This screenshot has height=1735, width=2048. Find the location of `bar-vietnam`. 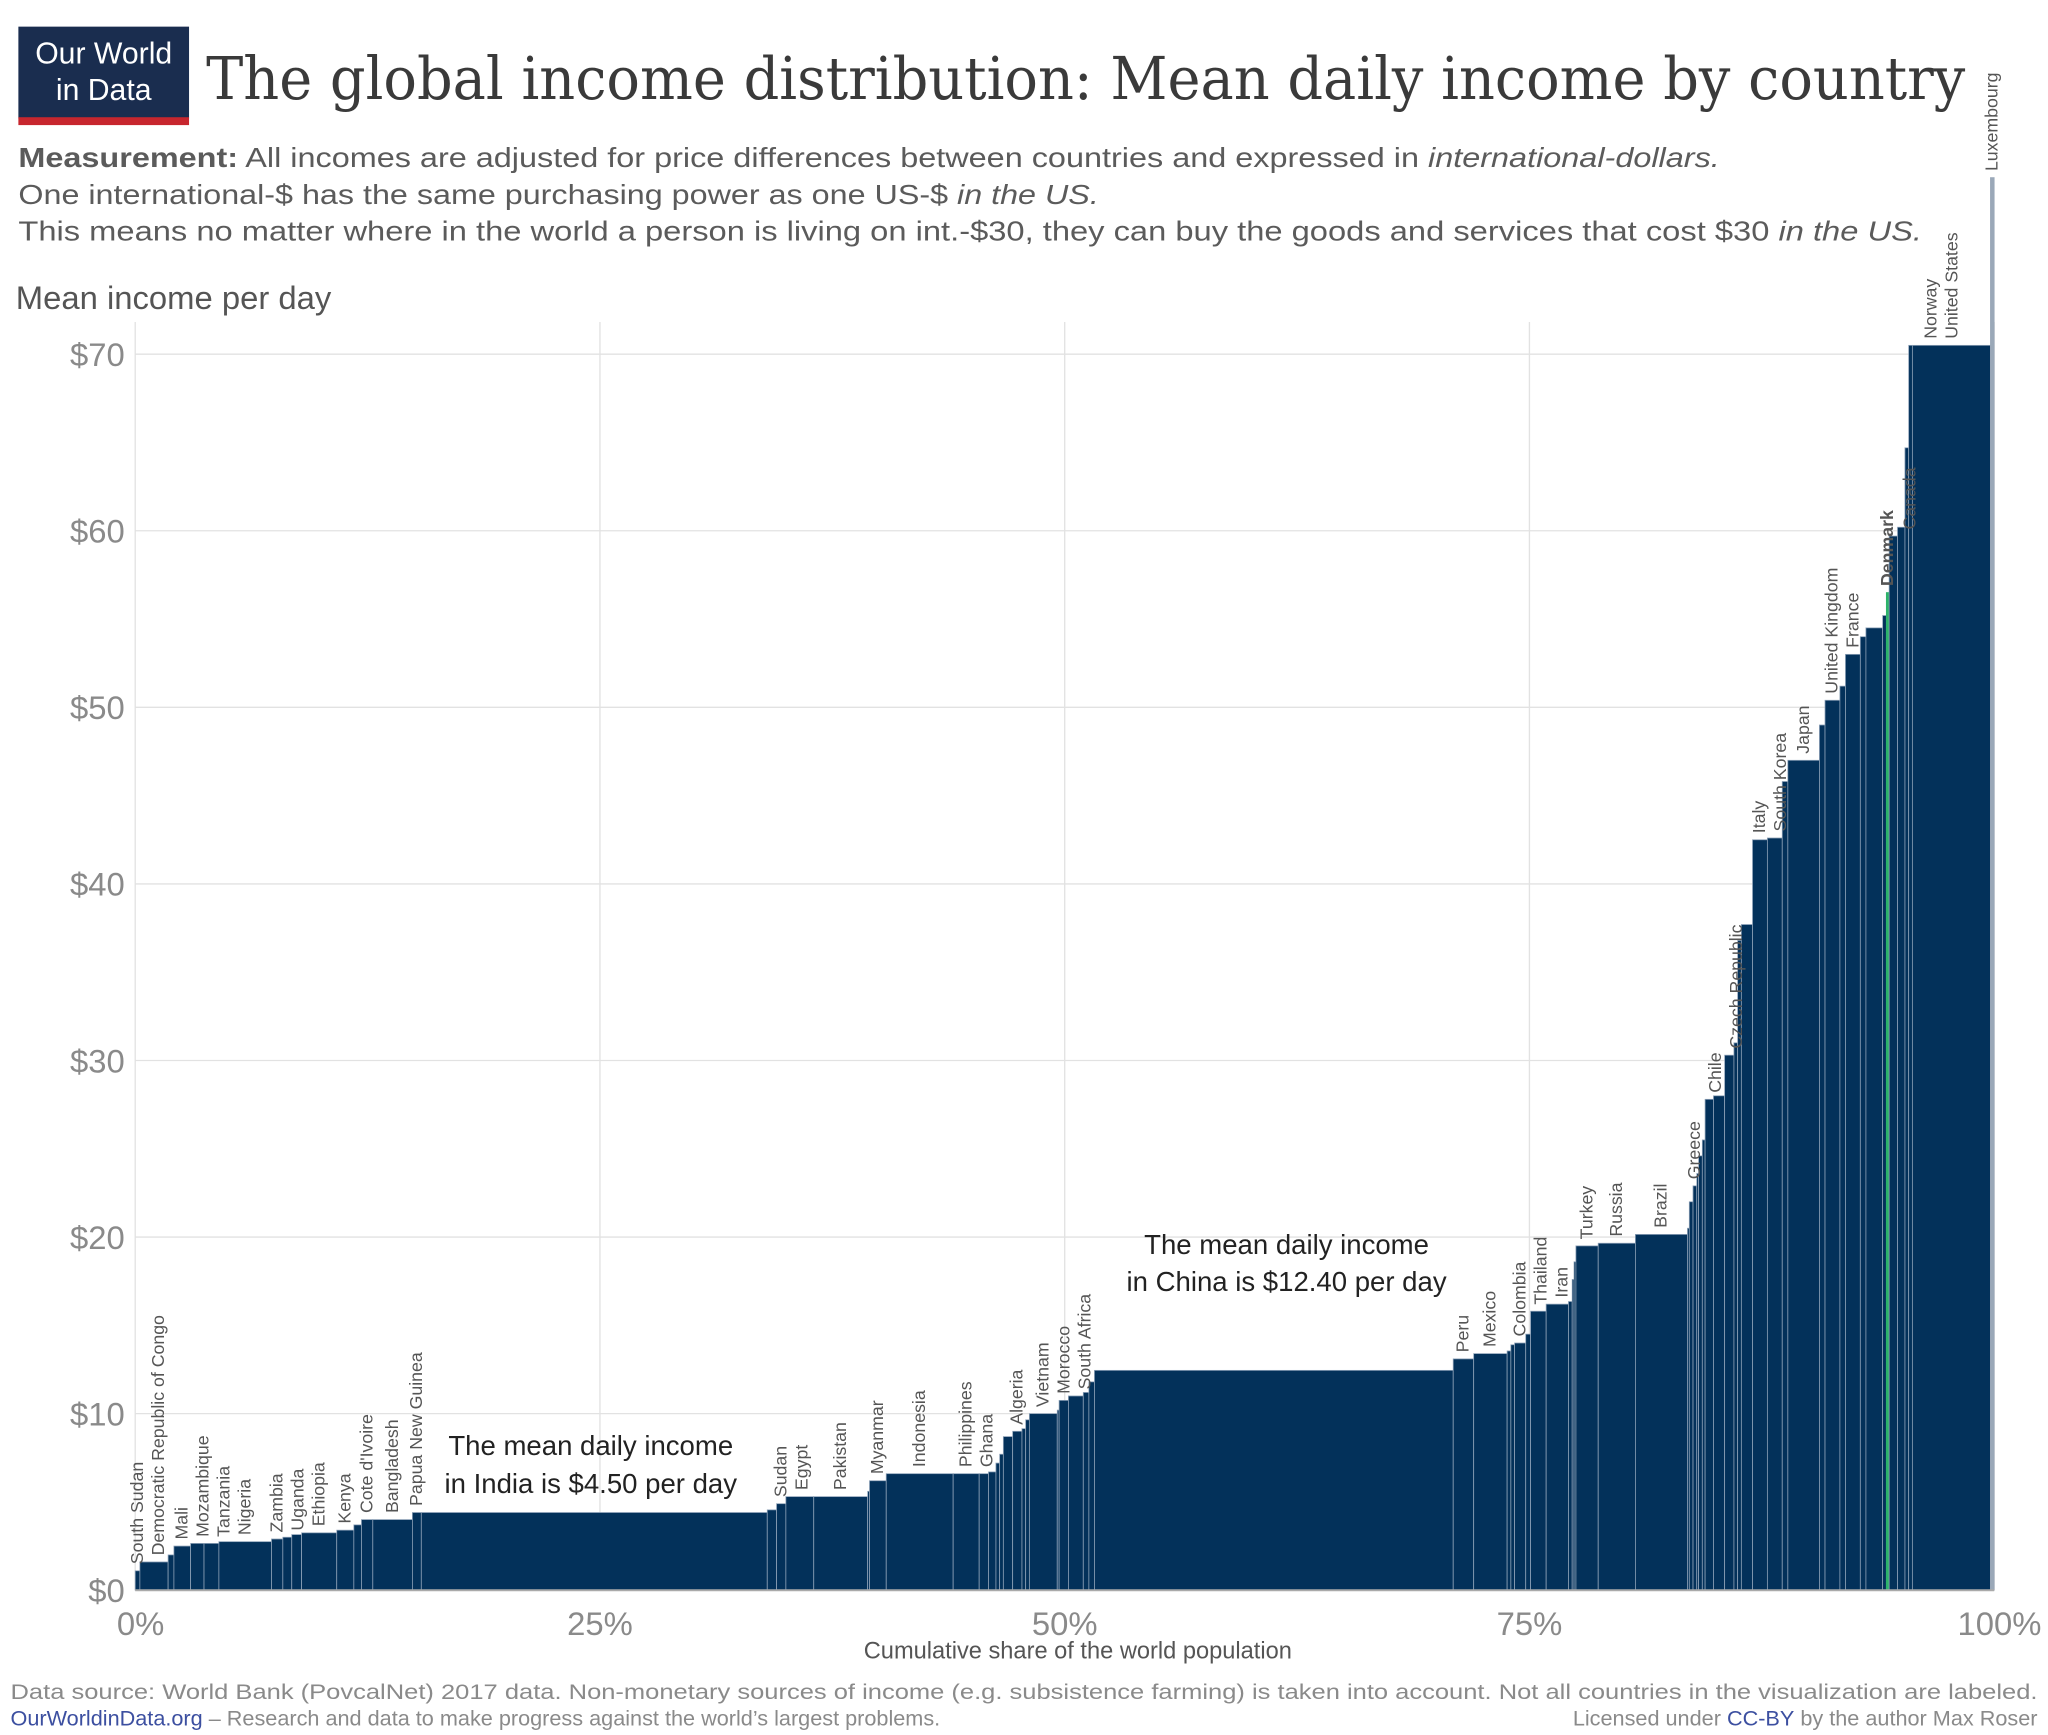

bar-vietnam is located at coordinates (1043, 1502).